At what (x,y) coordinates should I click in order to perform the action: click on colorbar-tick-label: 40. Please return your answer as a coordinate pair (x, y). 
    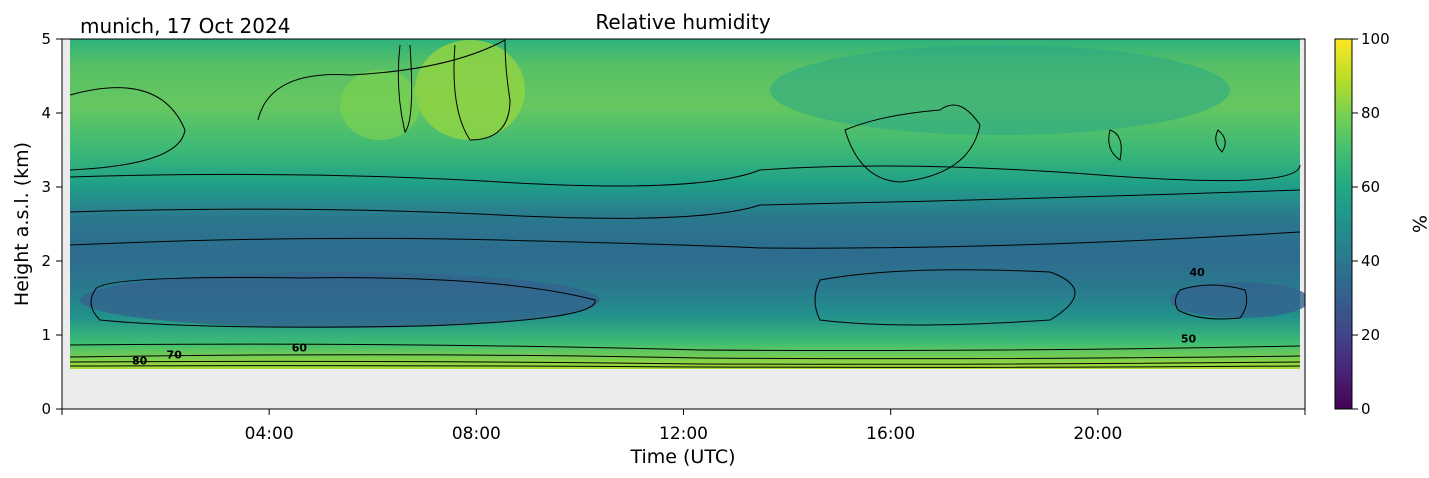
    Looking at the image, I should click on (1370, 261).